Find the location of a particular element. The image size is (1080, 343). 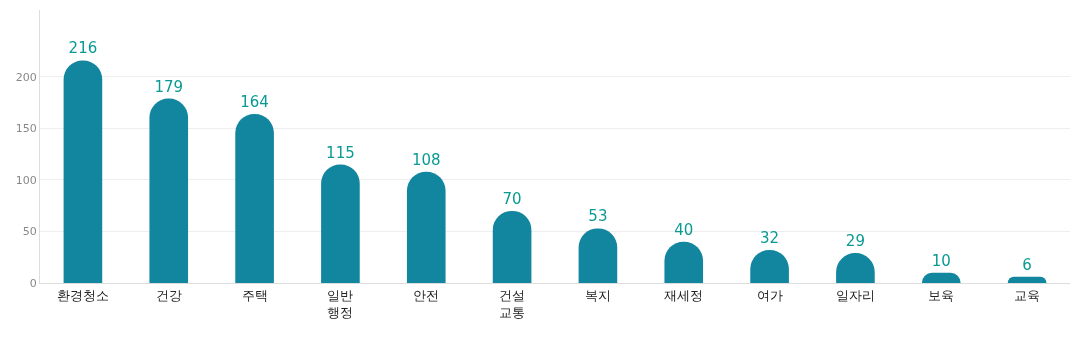

data-label: 53 is located at coordinates (598, 216).